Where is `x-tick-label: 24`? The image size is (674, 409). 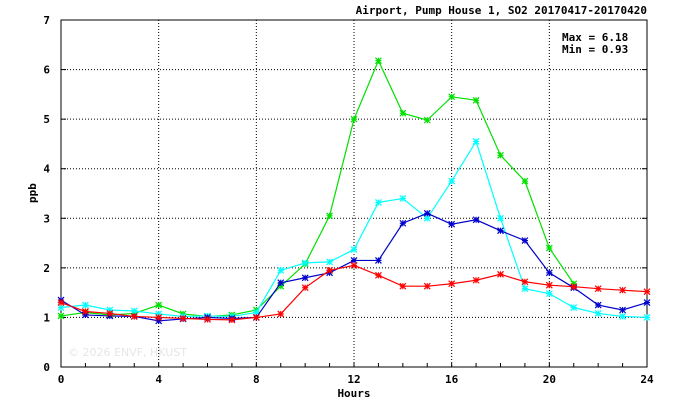 x-tick-label: 24 is located at coordinates (647, 379).